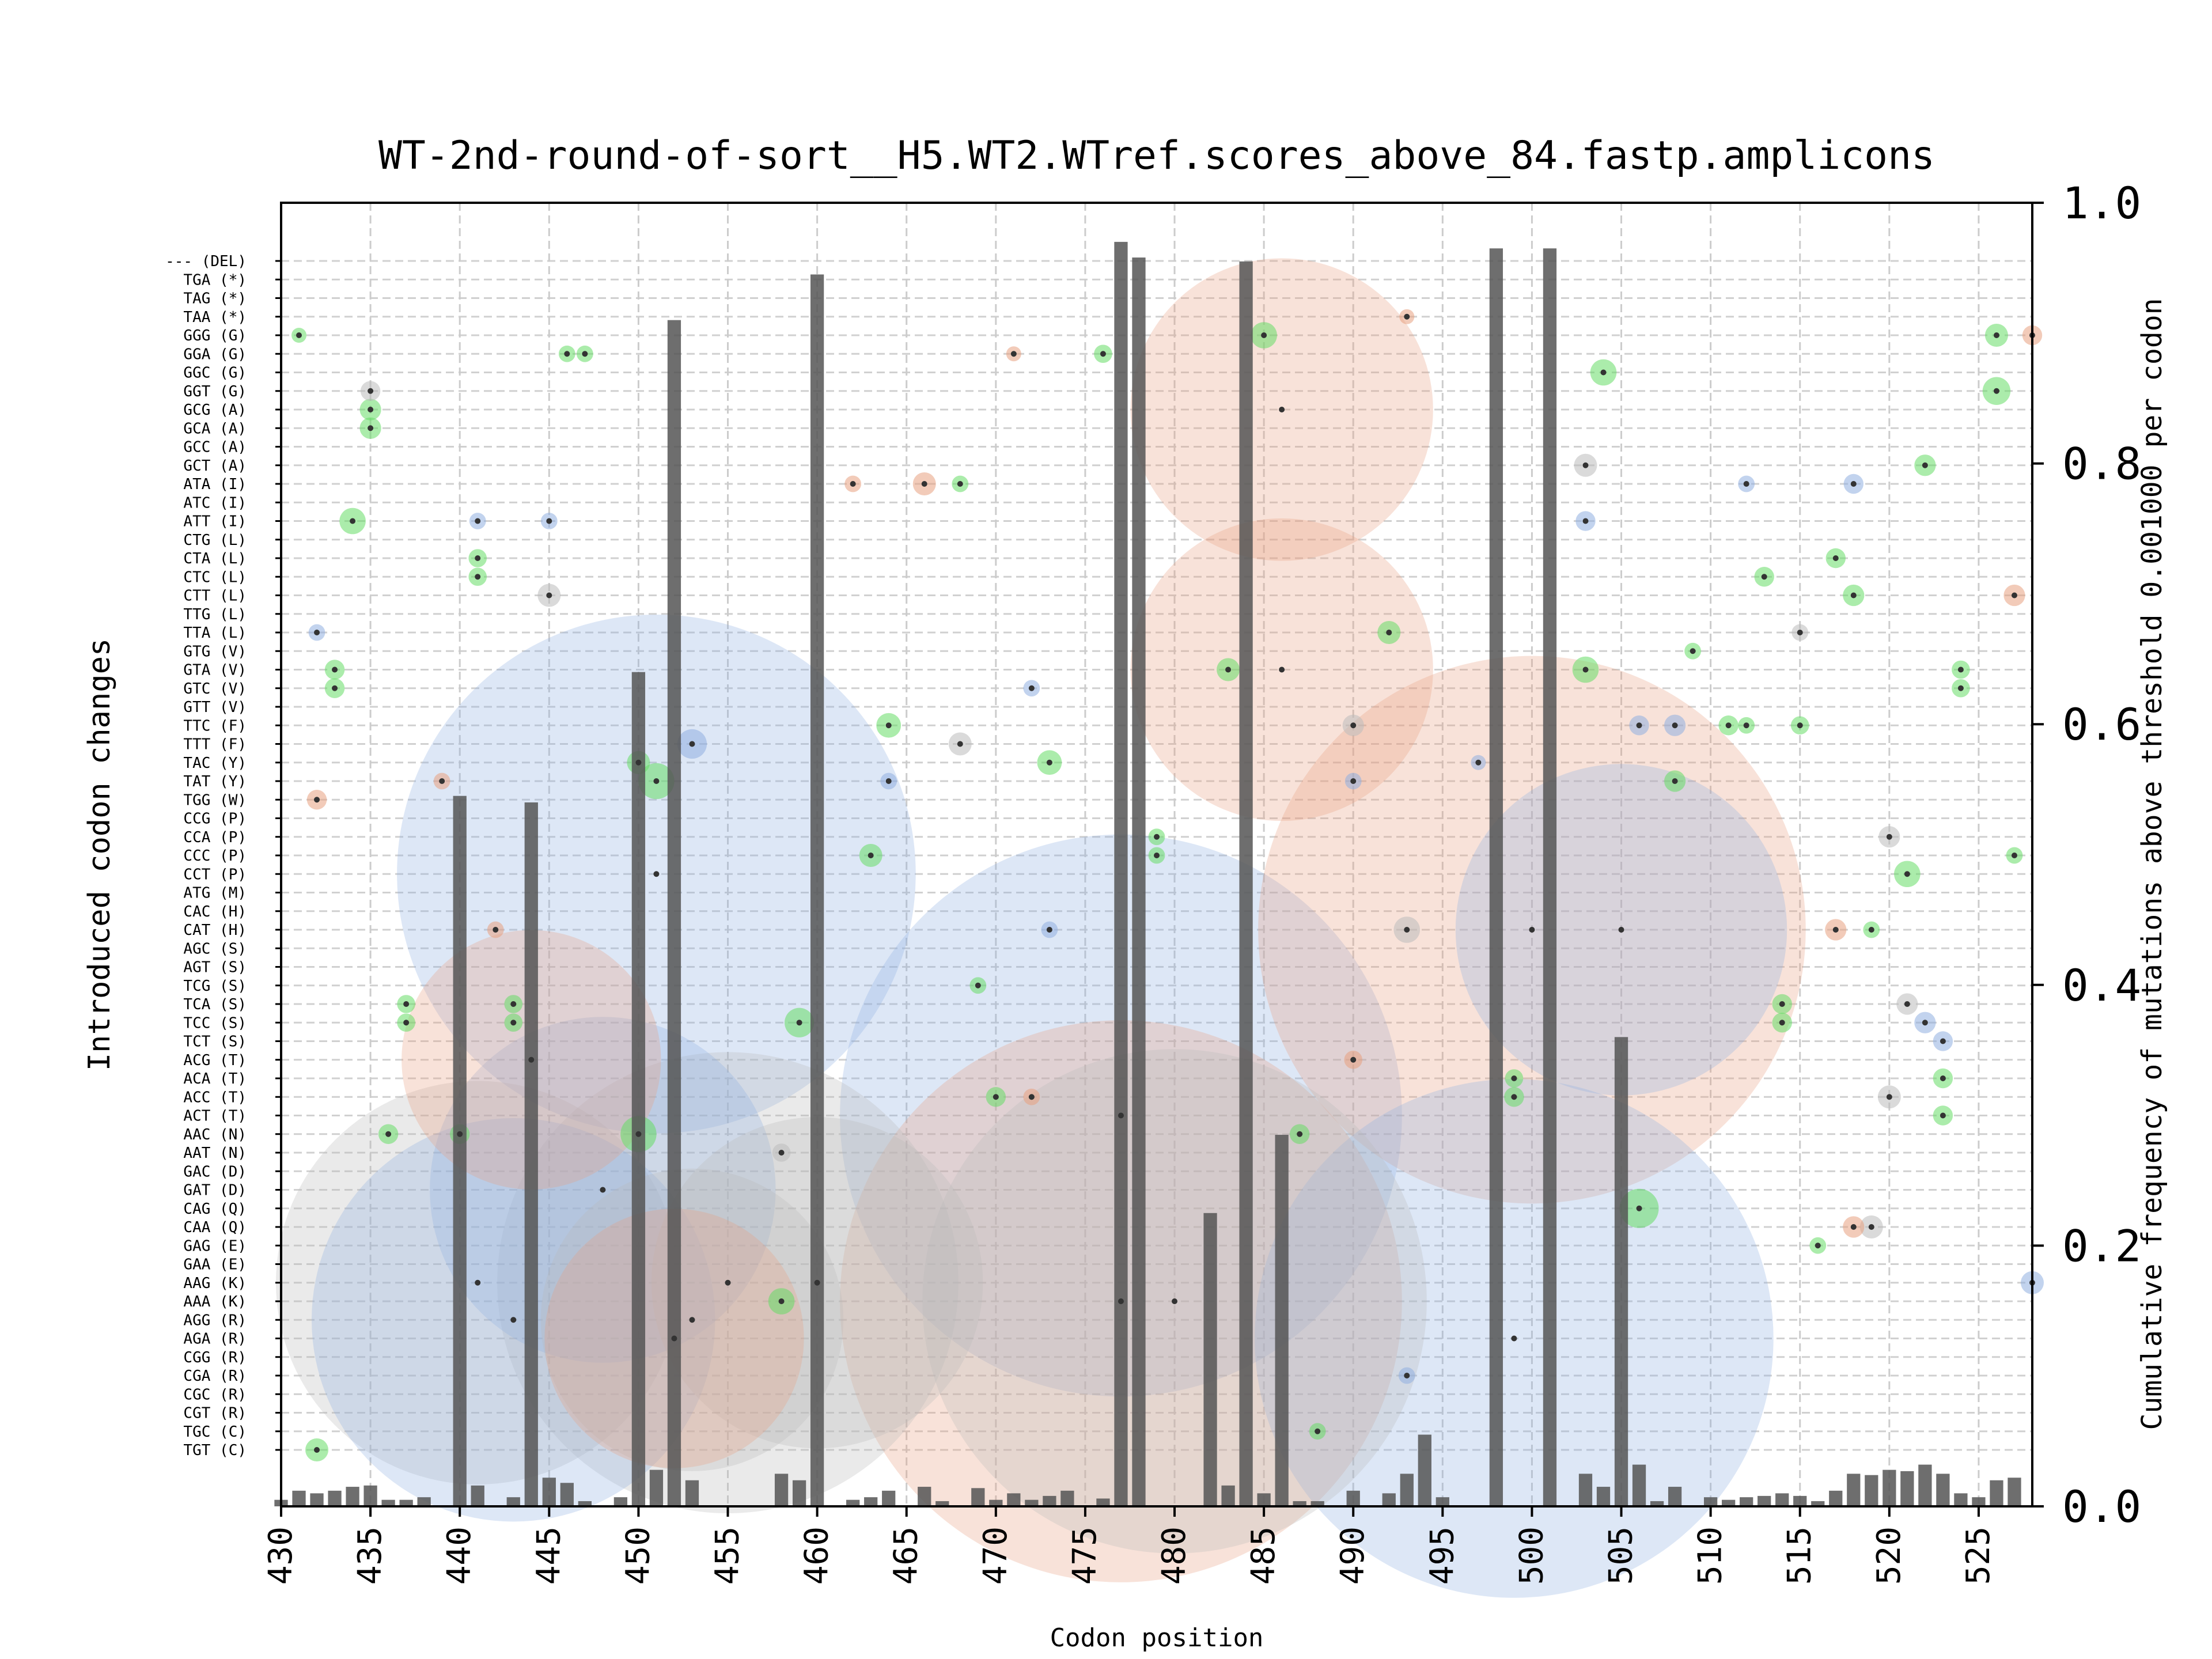 Image resolution: width=2212 pixels, height=1659 pixels. I want to click on x-tick-label: 465, so click(906, 1556).